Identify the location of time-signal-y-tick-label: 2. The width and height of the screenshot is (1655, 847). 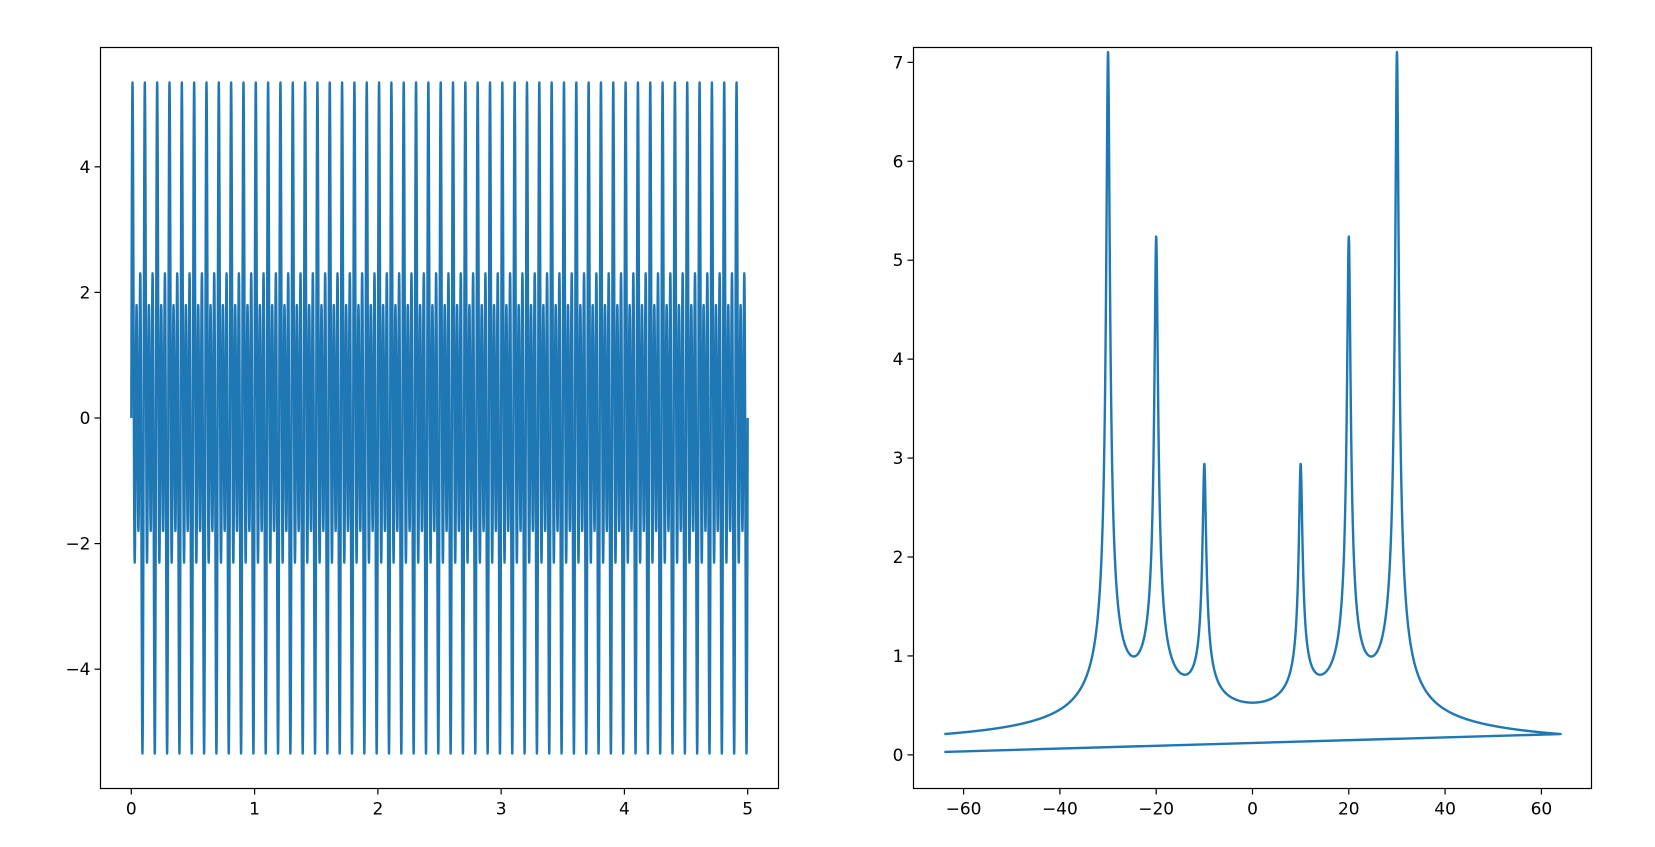
(85, 293).